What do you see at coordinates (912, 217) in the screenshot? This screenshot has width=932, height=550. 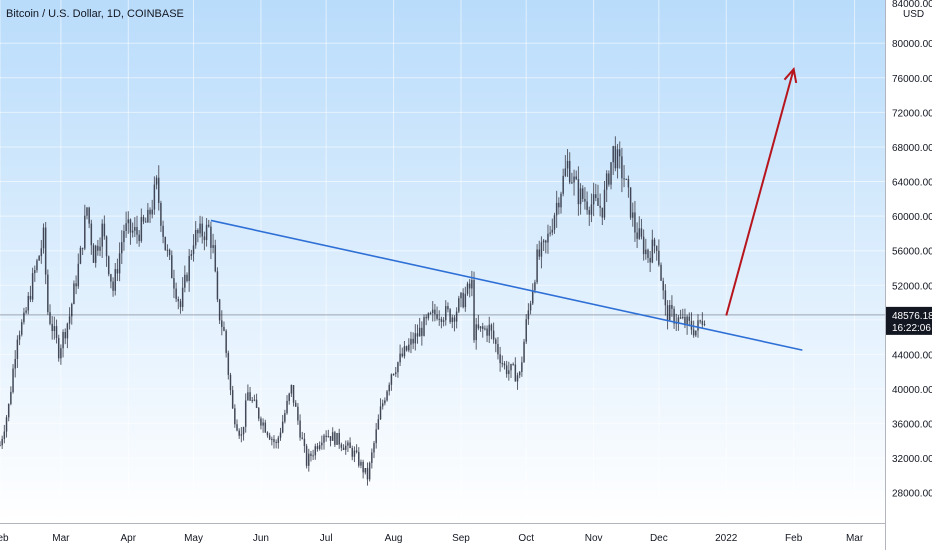 I see `y-tick-label: 60000.00` at bounding box center [912, 217].